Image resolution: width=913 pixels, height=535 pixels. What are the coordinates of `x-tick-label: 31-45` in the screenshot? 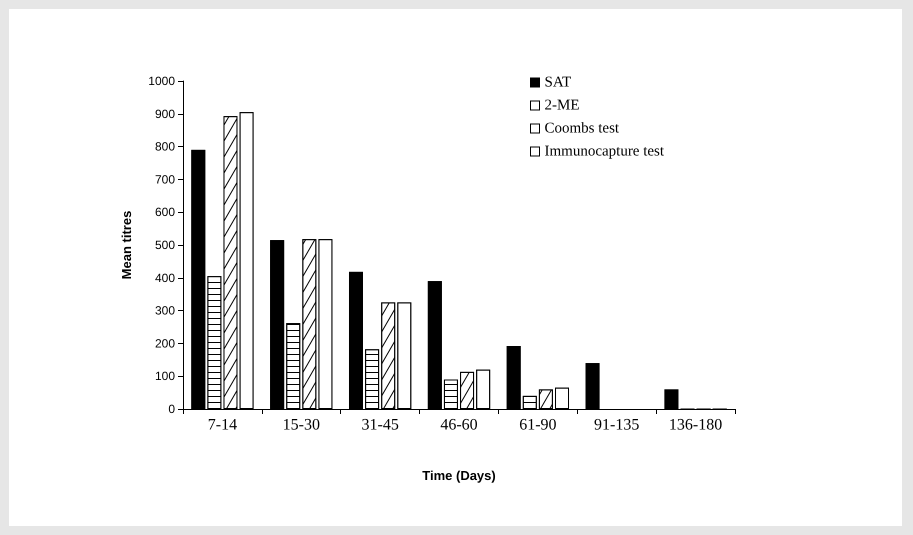 It's located at (380, 425).